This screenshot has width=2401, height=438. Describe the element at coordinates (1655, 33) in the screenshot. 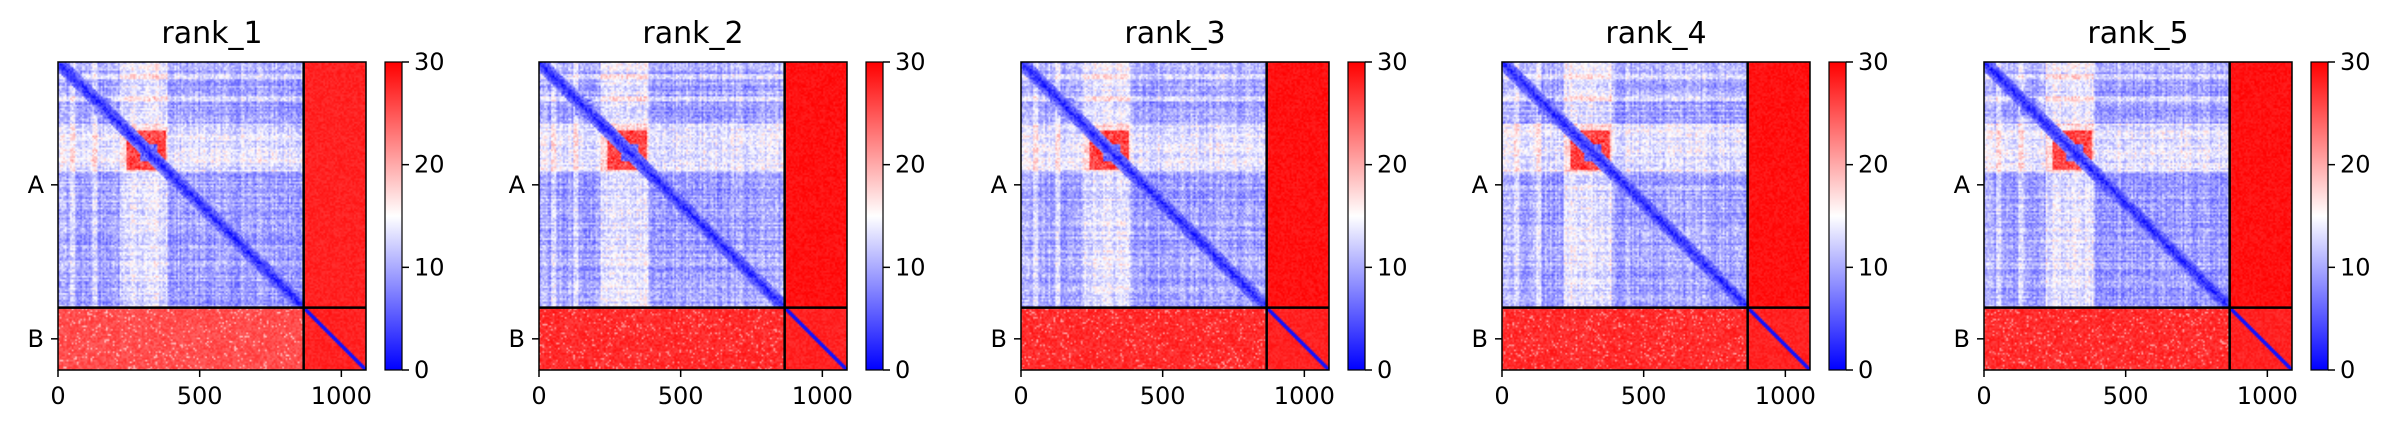

I see `panel-title: rank_4` at that location.